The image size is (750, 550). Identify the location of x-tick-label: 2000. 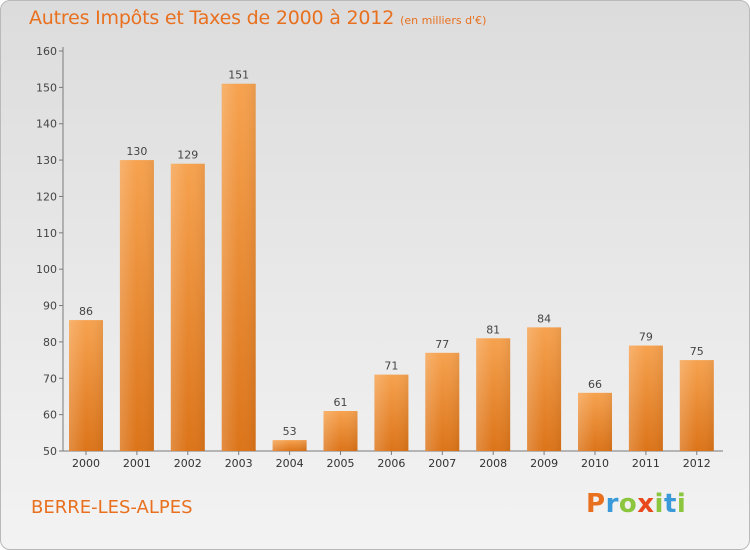
(86, 463).